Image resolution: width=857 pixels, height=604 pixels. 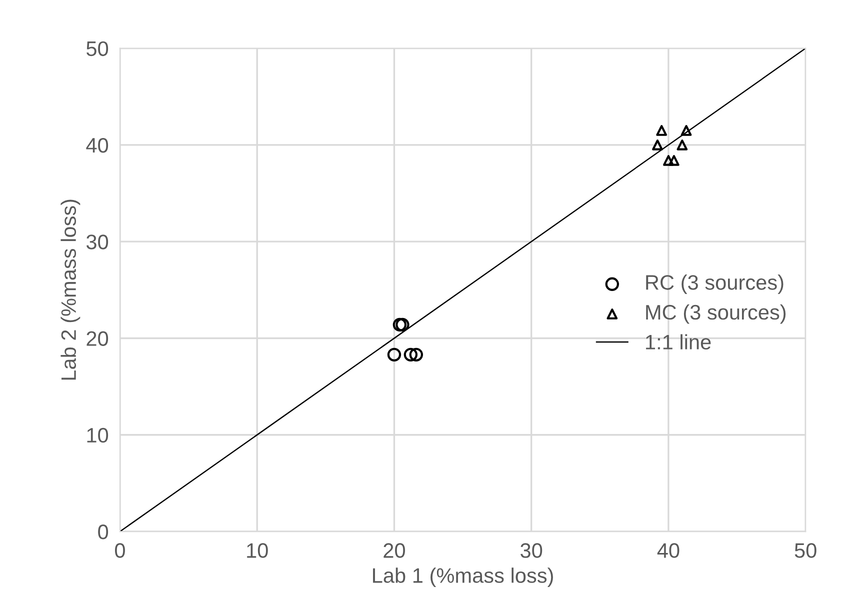 I want to click on y-axis-title: Lab 2 (%mass loss), so click(x=70, y=290).